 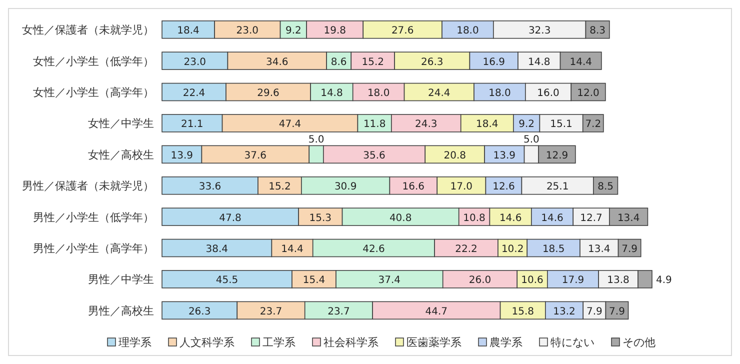 What do you see at coordinates (314, 280) in the screenshot?
I see `data-label: 15.4` at bounding box center [314, 280].